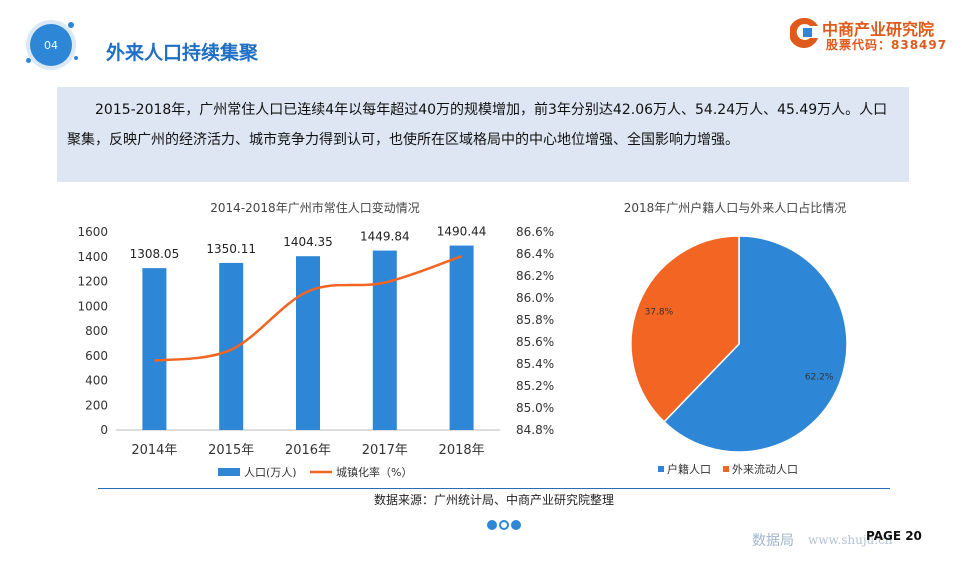 Image resolution: width=976 pixels, height=563 pixels. What do you see at coordinates (535, 276) in the screenshot?
I see `y2-tick-label: 86.2%` at bounding box center [535, 276].